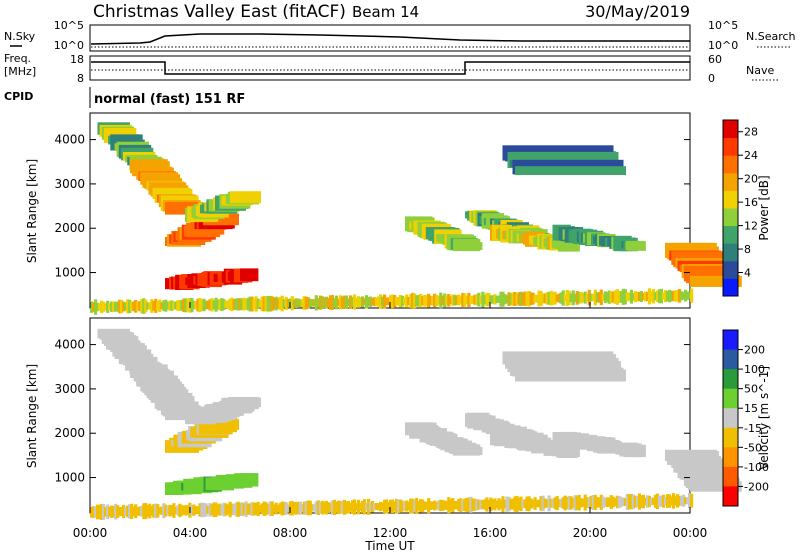 This screenshot has height=554, width=800. What do you see at coordinates (751, 202) in the screenshot?
I see `power-colorbar-tick-label: 16` at bounding box center [751, 202].